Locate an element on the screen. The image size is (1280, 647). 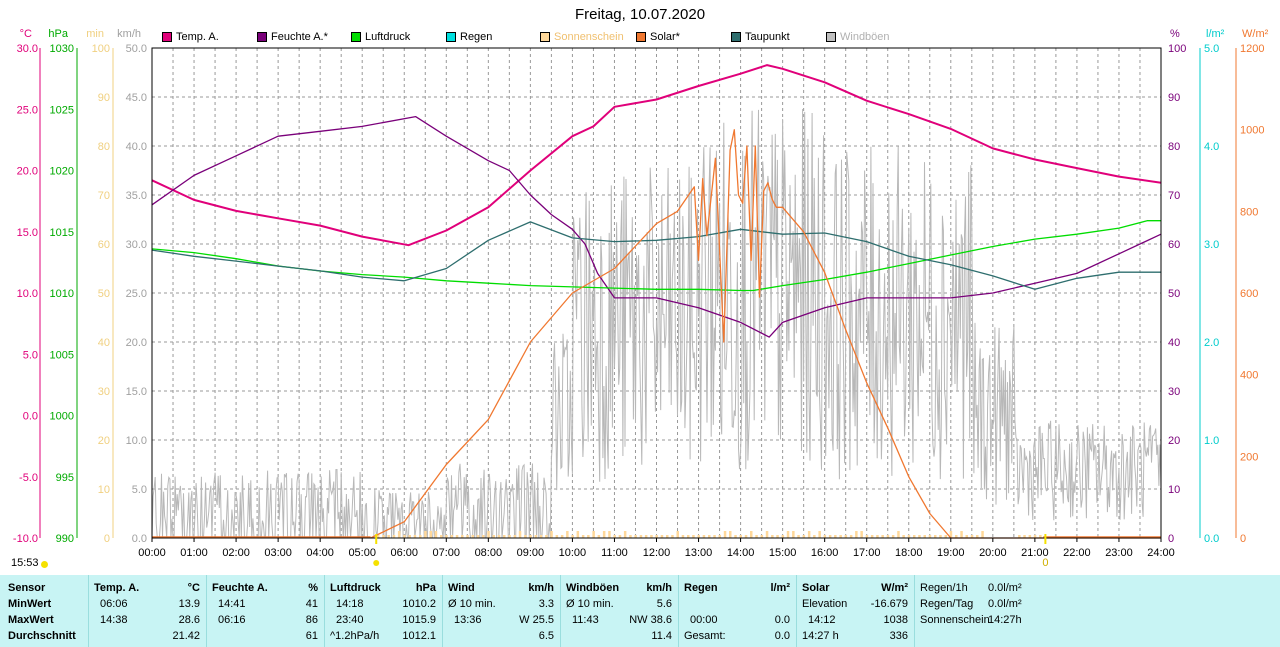
humidity-tick-label: 20 is located at coordinates (1174, 441).